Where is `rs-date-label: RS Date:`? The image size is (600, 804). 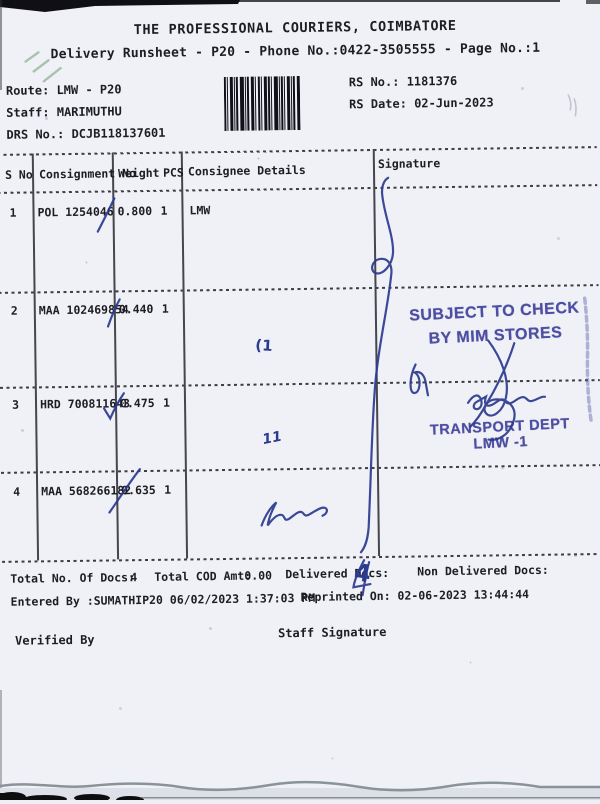
rs-date-label: RS Date: is located at coordinates (378, 104).